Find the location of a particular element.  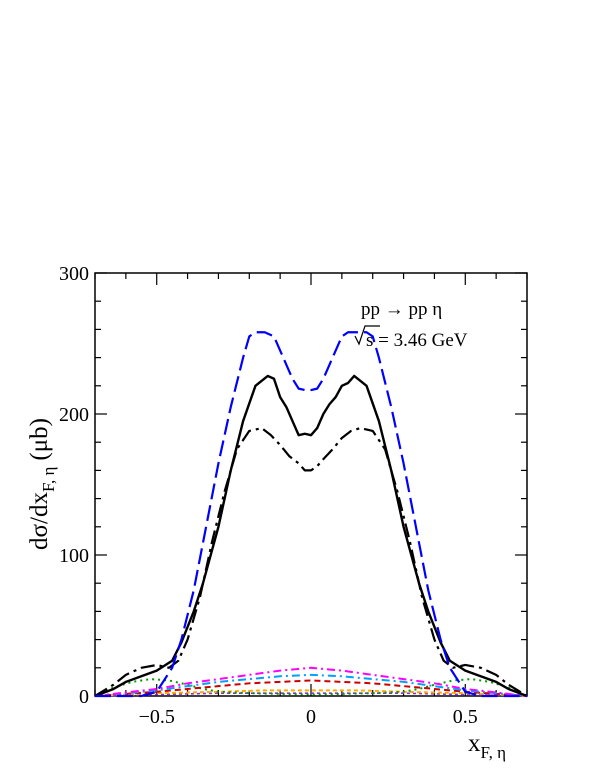

x-axis-label-sub: F, η is located at coordinates (493, 752).